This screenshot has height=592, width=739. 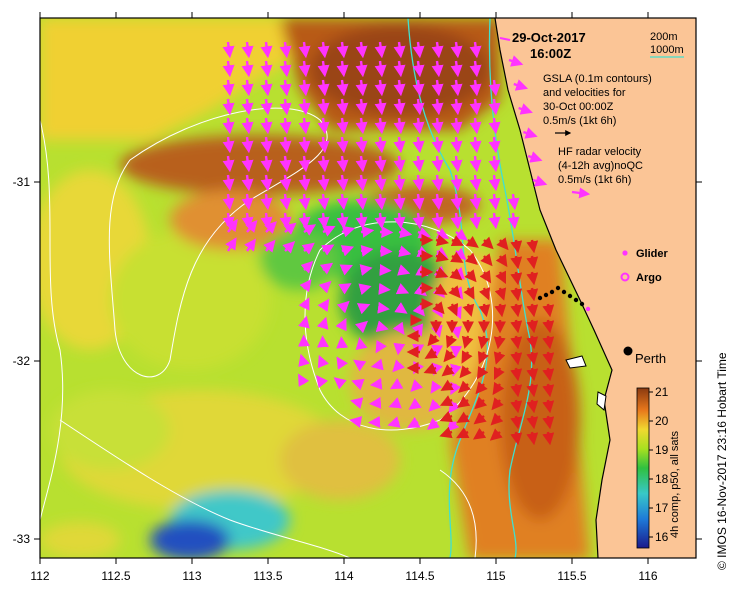 What do you see at coordinates (571, 576) in the screenshot?
I see `x-tick-label: 115.5` at bounding box center [571, 576].